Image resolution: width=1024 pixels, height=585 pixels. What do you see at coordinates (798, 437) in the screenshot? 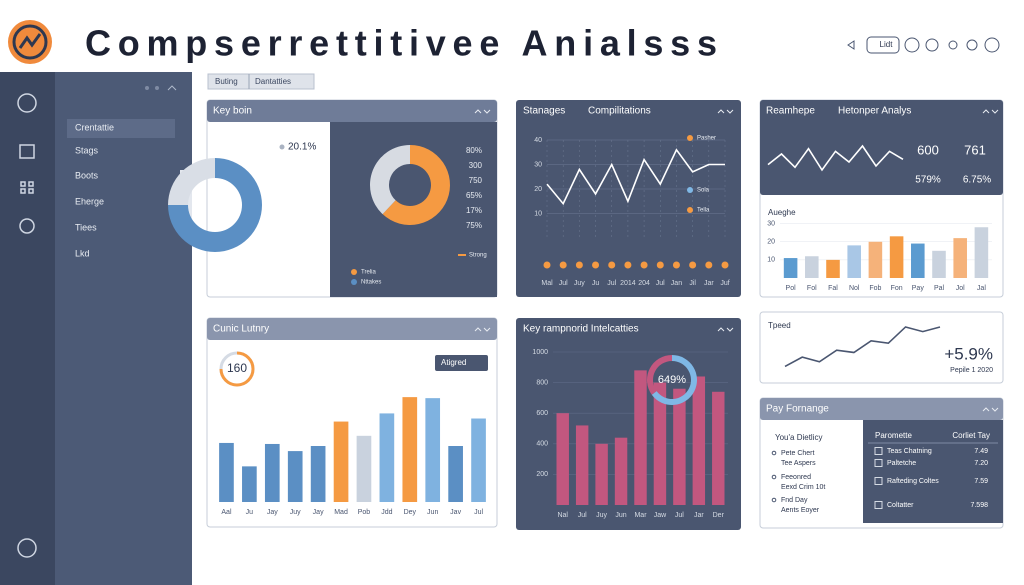
I see `list-title: You'a Dietlicy` at bounding box center [798, 437].